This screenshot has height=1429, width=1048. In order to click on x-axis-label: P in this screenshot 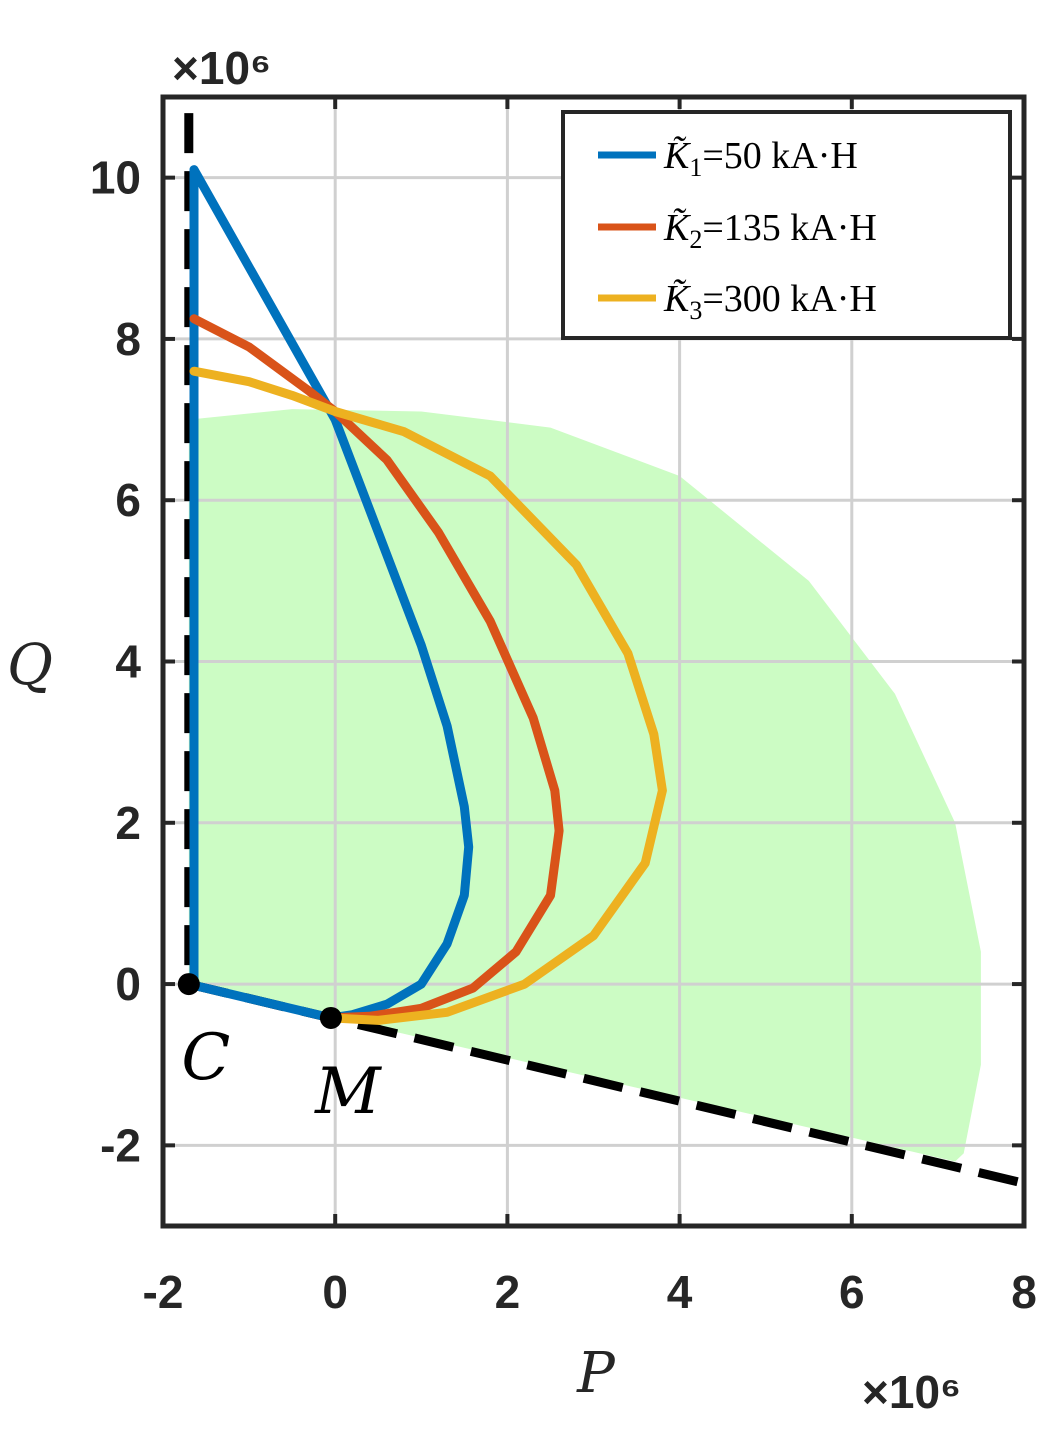, I will do `click(596, 1373)`.